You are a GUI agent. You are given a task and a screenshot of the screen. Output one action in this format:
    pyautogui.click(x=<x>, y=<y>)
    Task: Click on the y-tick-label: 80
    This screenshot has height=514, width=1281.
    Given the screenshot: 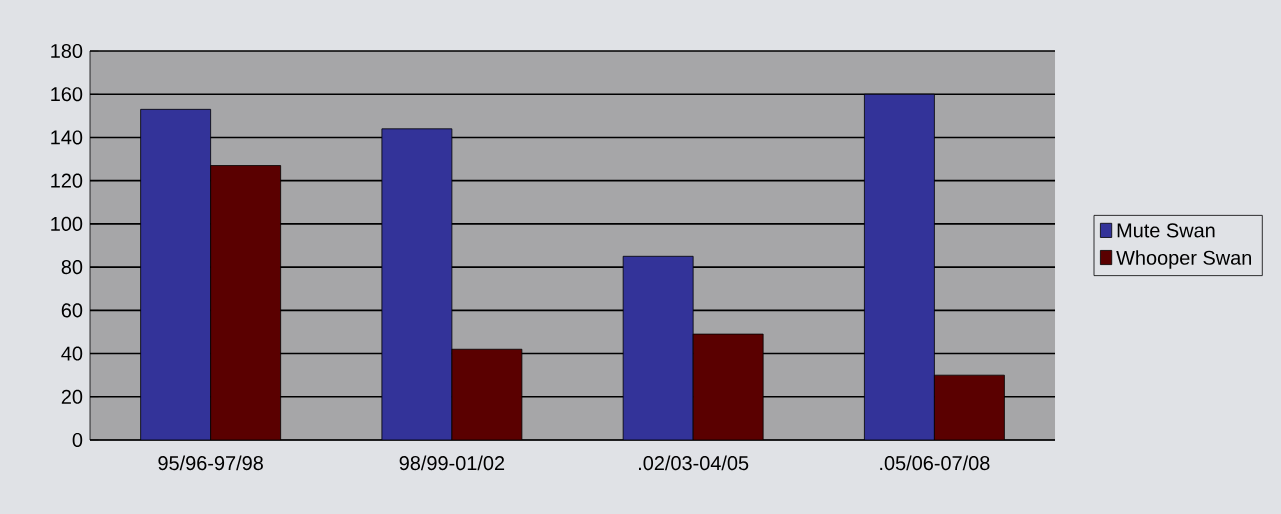 What is the action you would take?
    pyautogui.click(x=72, y=267)
    